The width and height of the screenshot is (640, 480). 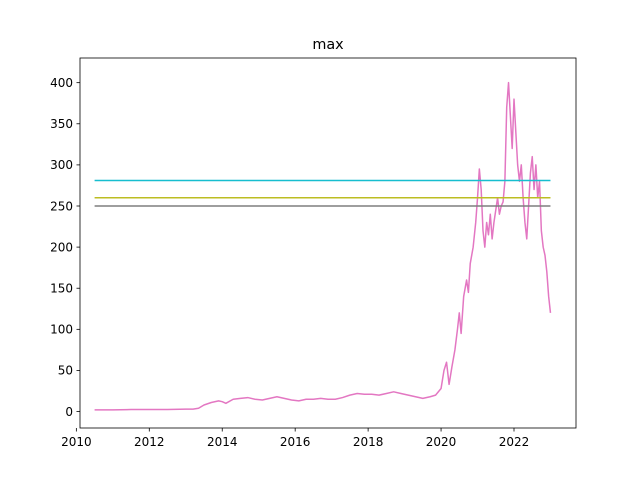 I want to click on chart-title: max, so click(x=328, y=45).